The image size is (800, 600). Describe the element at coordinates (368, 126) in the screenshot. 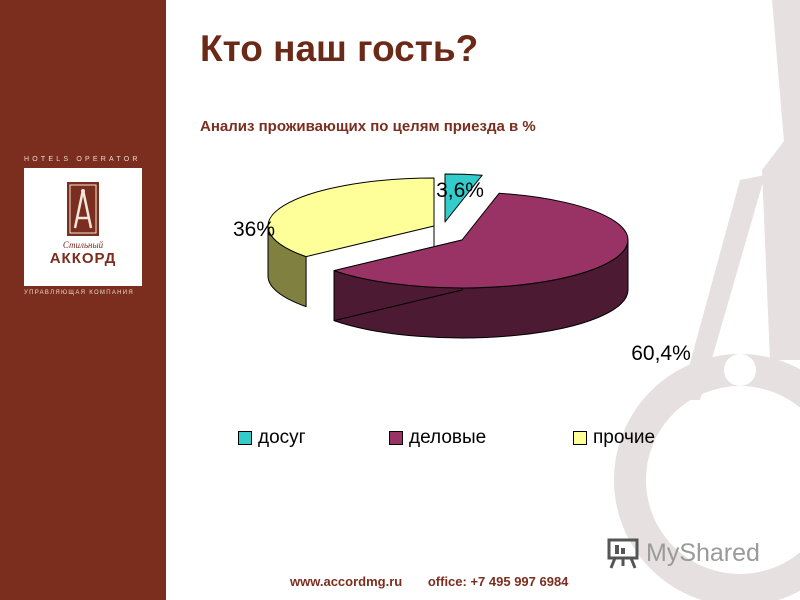

I see `chart-subtitle: Анализ проживающих по целям приезда в %` at that location.